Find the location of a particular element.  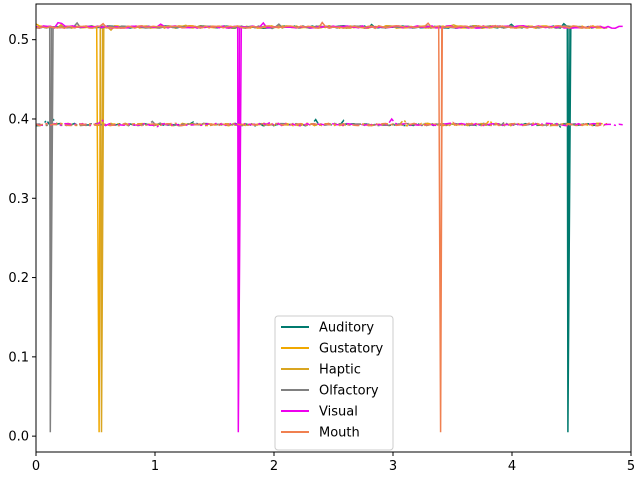

y-tick-label: 0.1 is located at coordinates (18, 357).